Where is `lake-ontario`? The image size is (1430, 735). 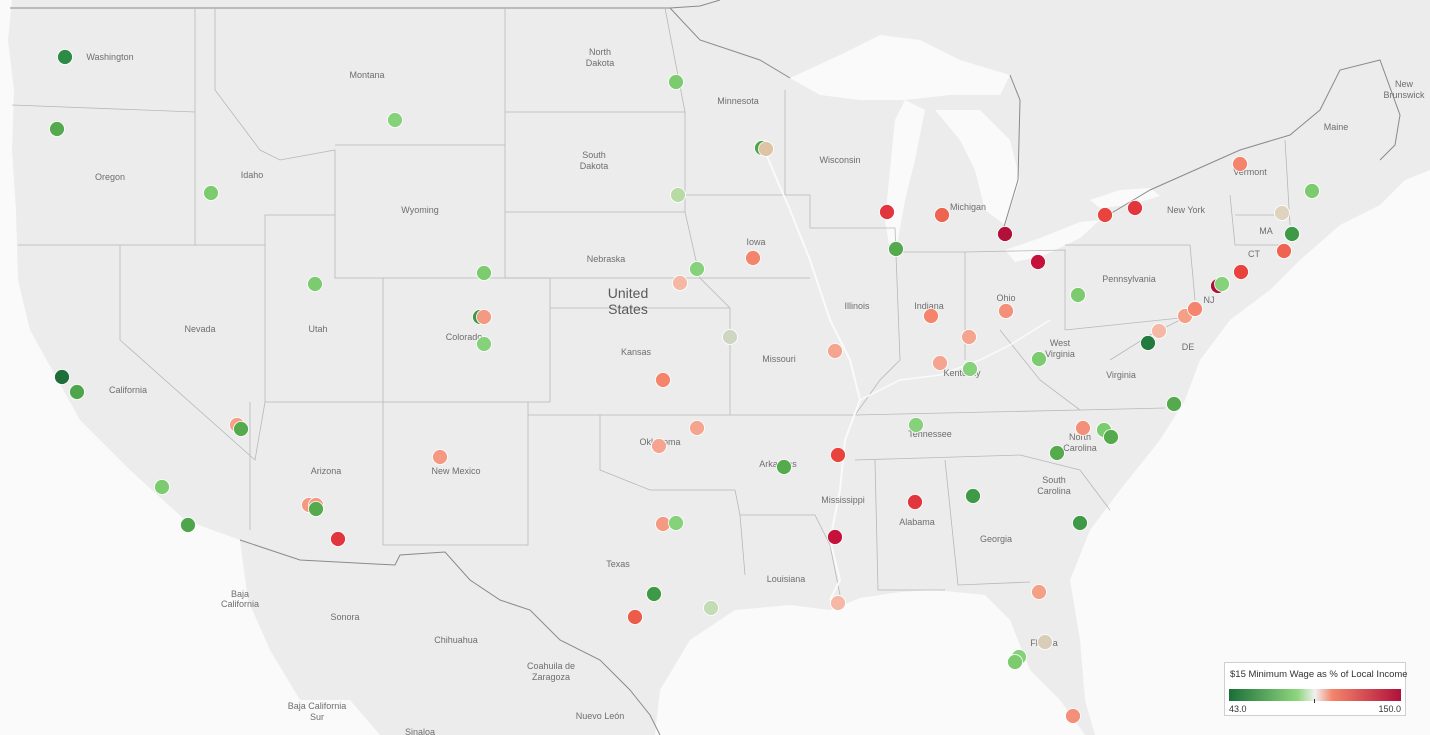
lake-ontario is located at coordinates (1125, 198).